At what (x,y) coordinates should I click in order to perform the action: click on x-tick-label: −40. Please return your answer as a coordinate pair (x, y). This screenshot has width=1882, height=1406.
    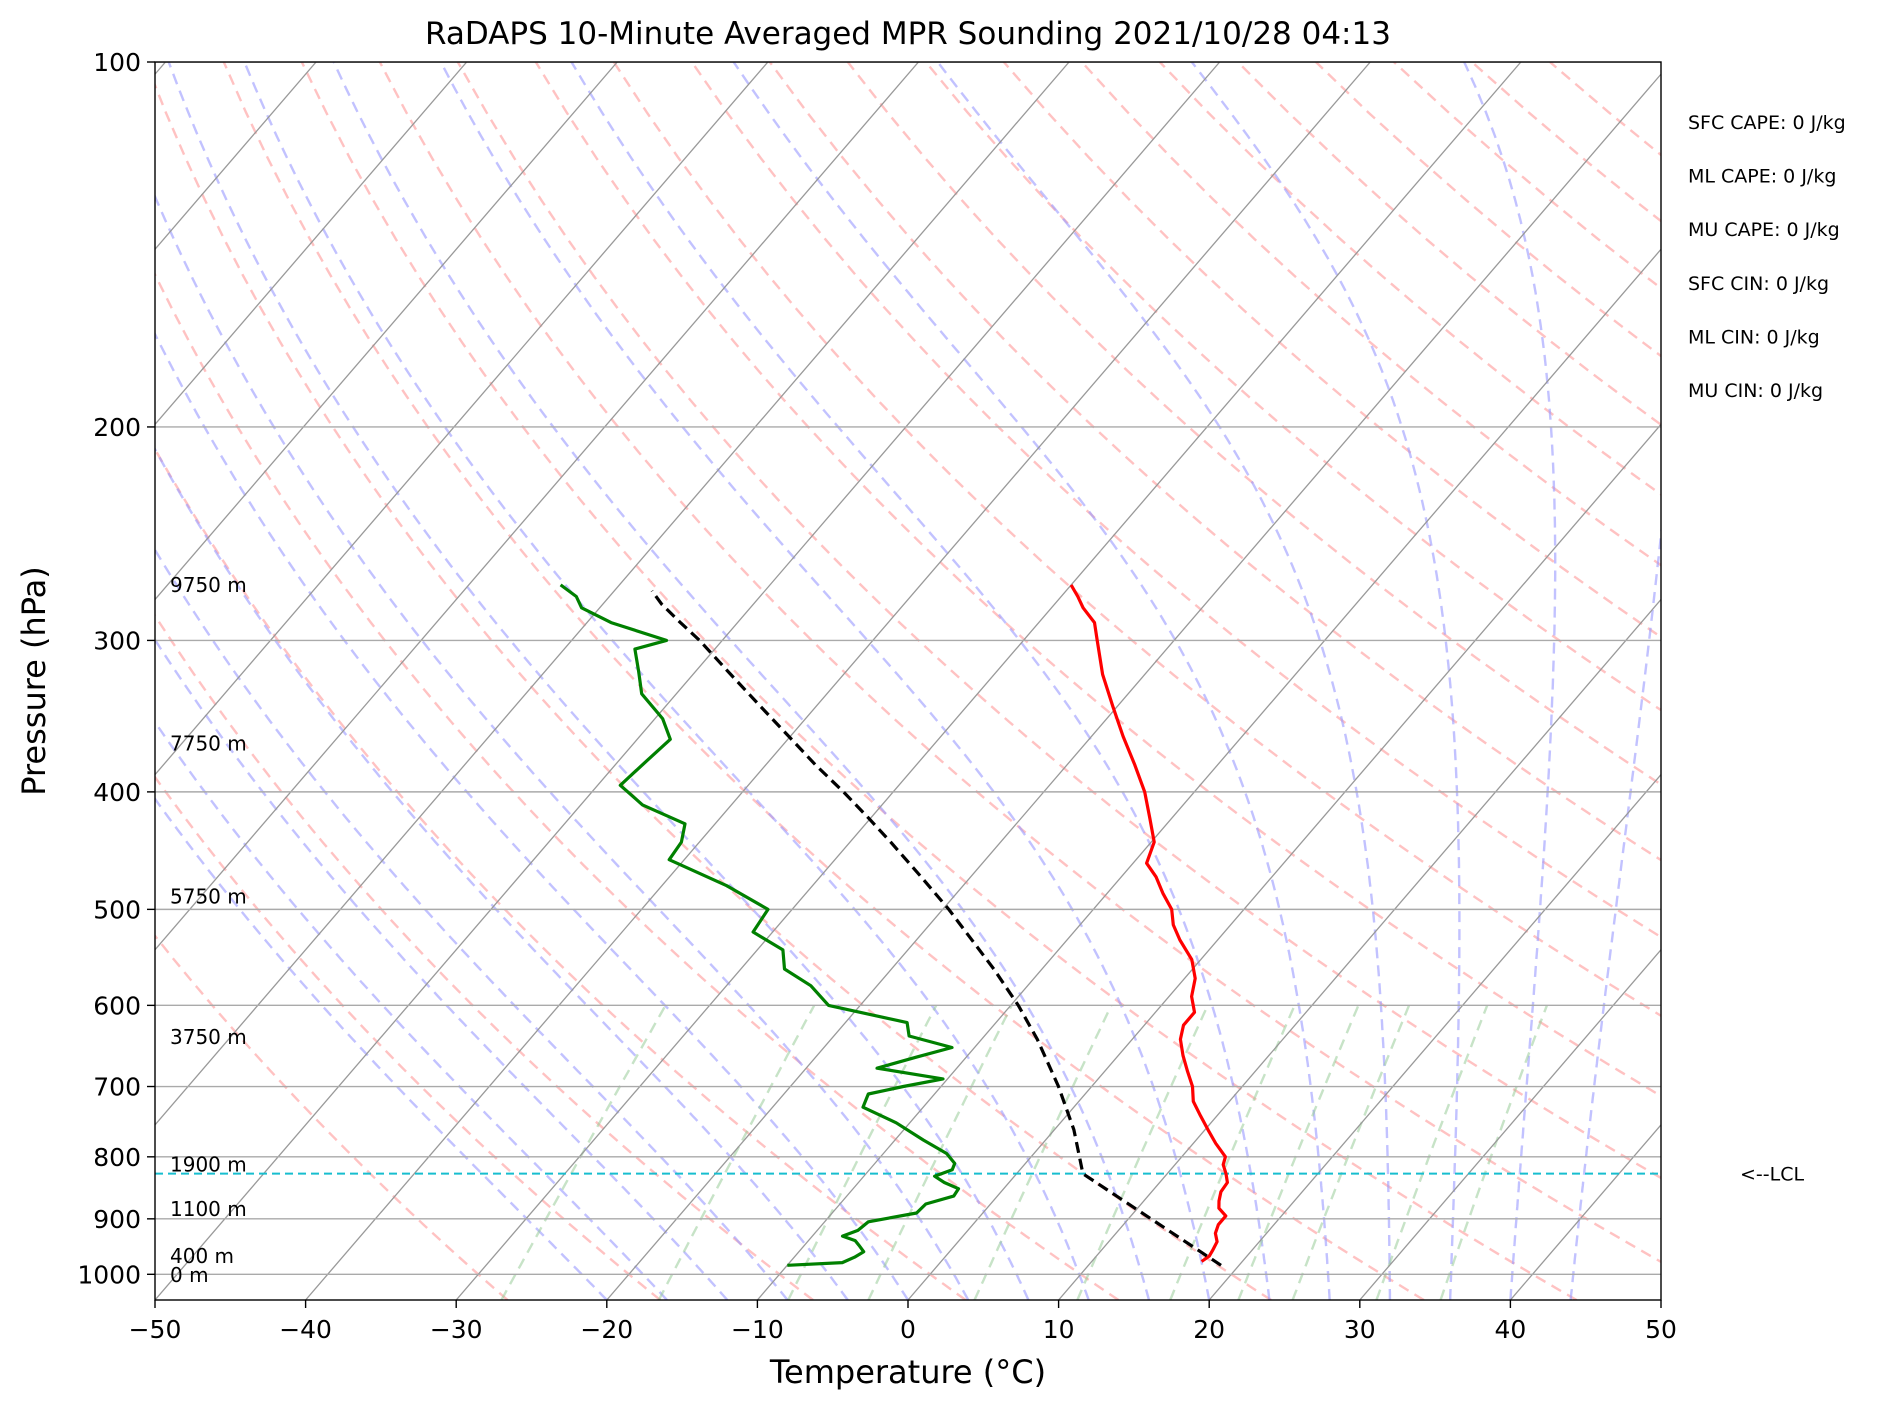
    Looking at the image, I should click on (305, 1329).